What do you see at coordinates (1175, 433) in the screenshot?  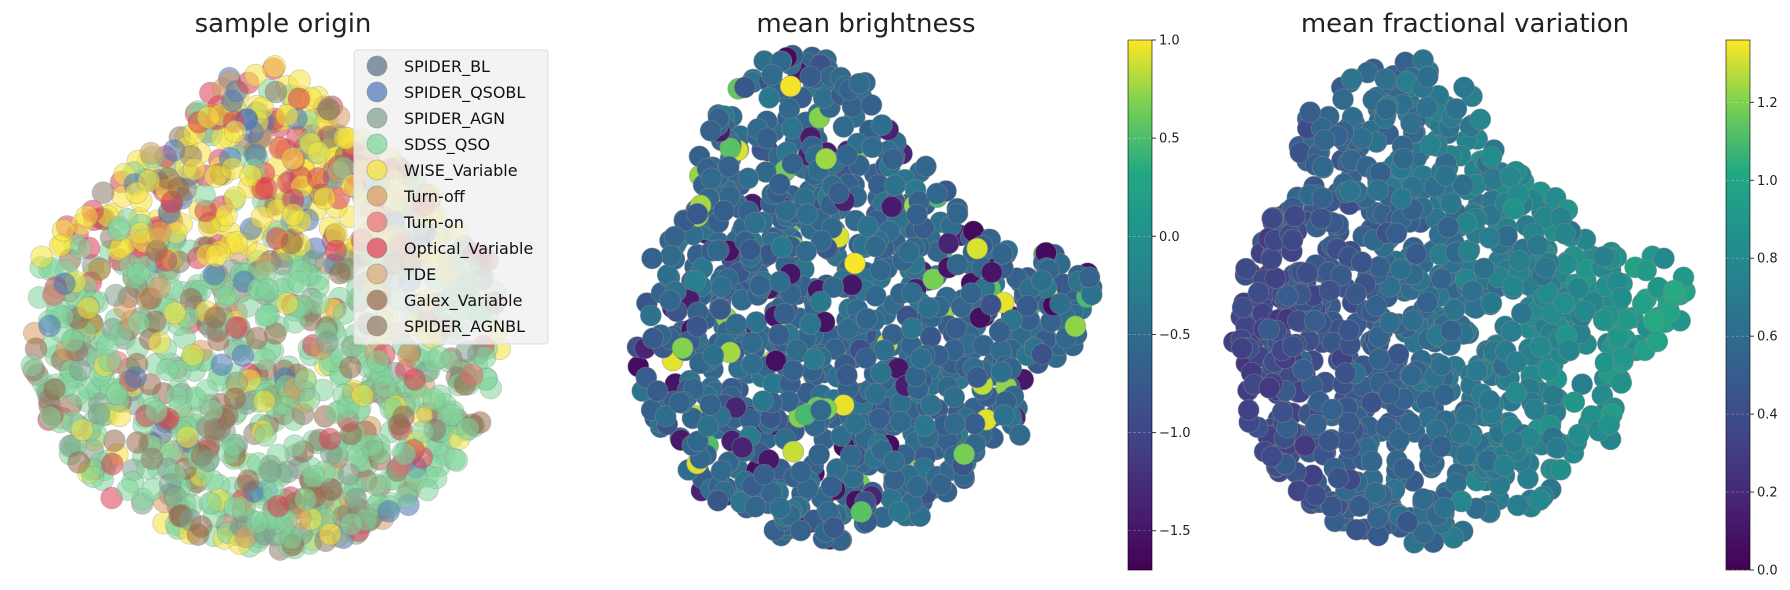 I see `colorbar-tick-label: −1.0` at bounding box center [1175, 433].